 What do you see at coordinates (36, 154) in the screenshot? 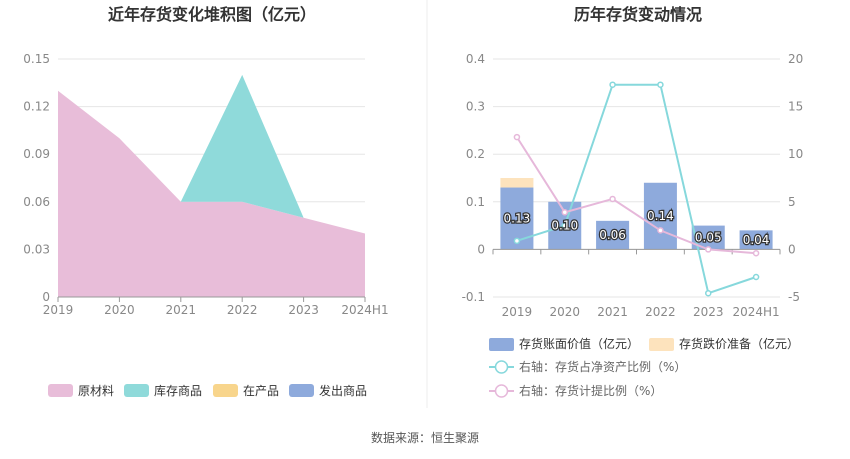
I see `left-y-tick-label: 0.09` at bounding box center [36, 154].